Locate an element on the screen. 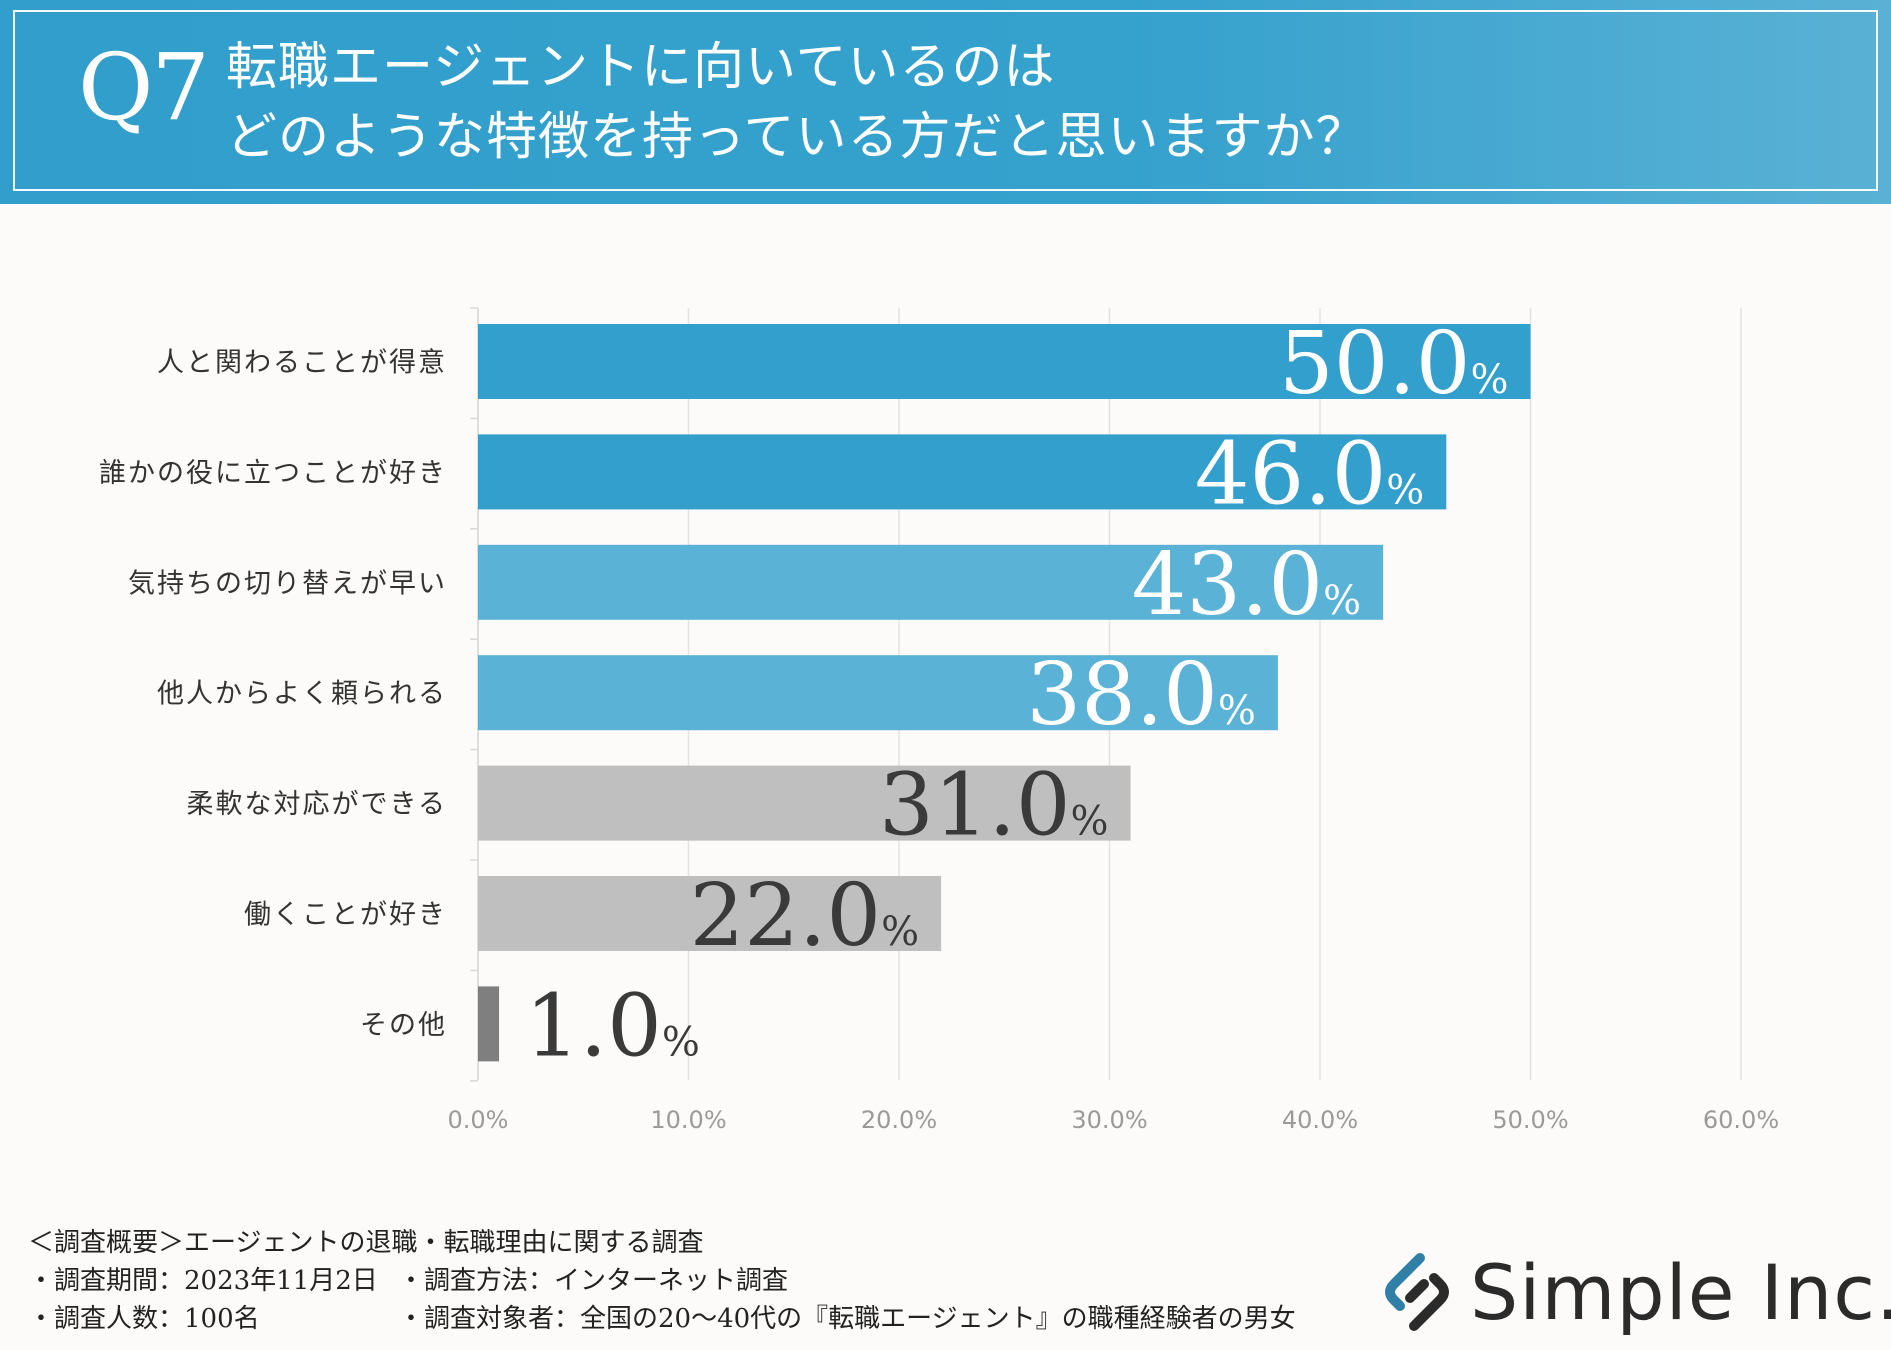  x-tick-label: 10.0% is located at coordinates (688, 1120).